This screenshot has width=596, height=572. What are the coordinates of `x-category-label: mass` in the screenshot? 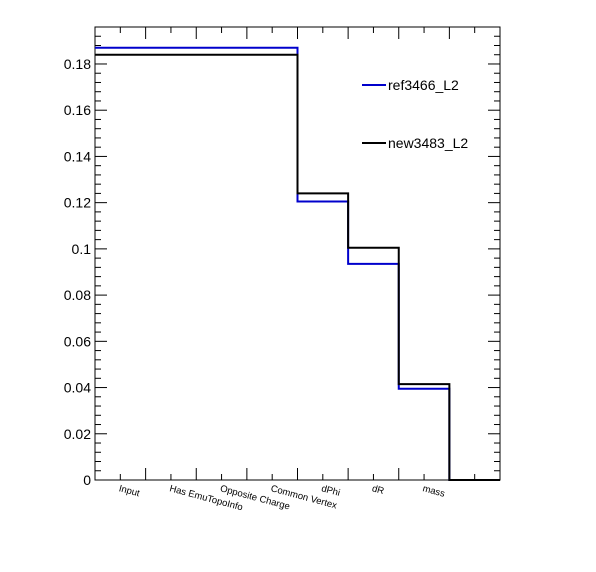 It's located at (433, 491).